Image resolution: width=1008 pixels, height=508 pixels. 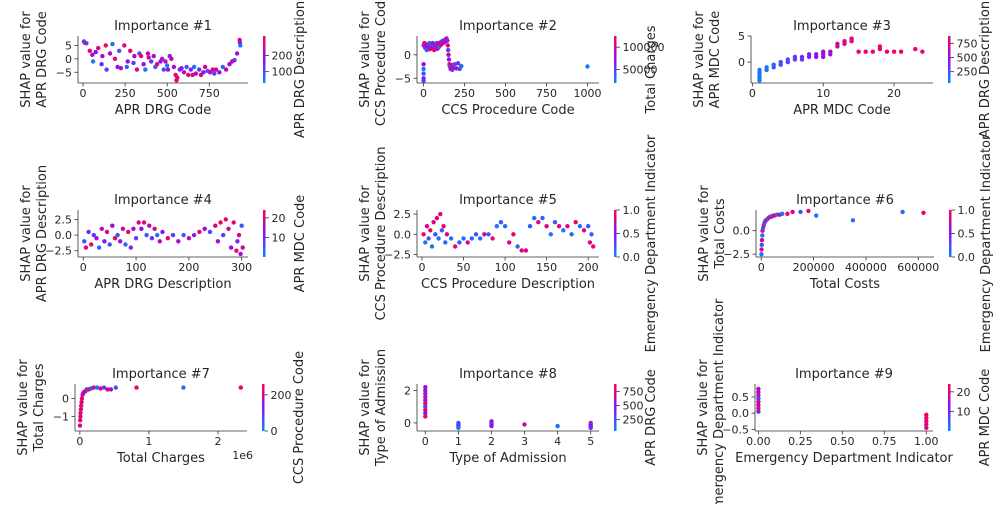 I want to click on subplot-title: Importance #4, so click(x=163, y=200).